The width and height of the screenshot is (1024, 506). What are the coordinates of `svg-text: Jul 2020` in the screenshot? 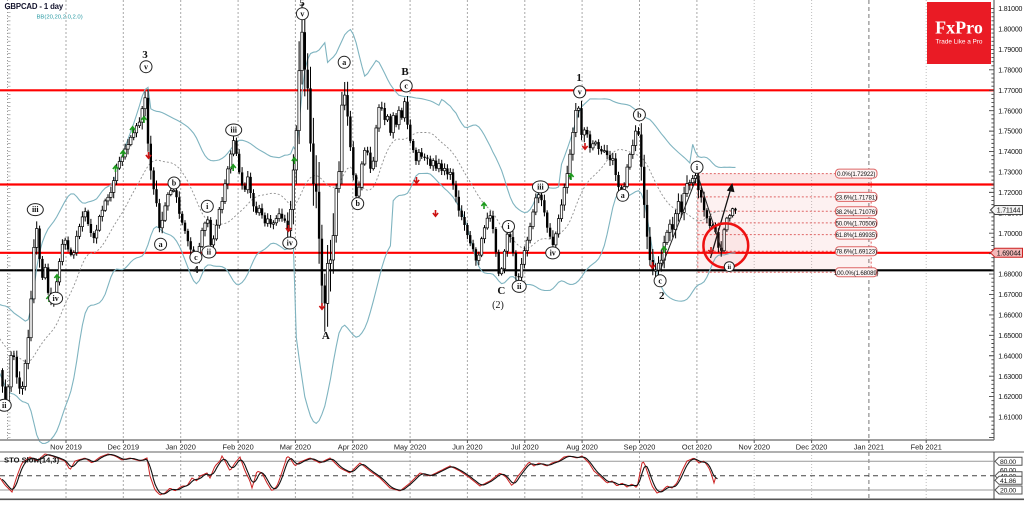 It's located at (525, 447).